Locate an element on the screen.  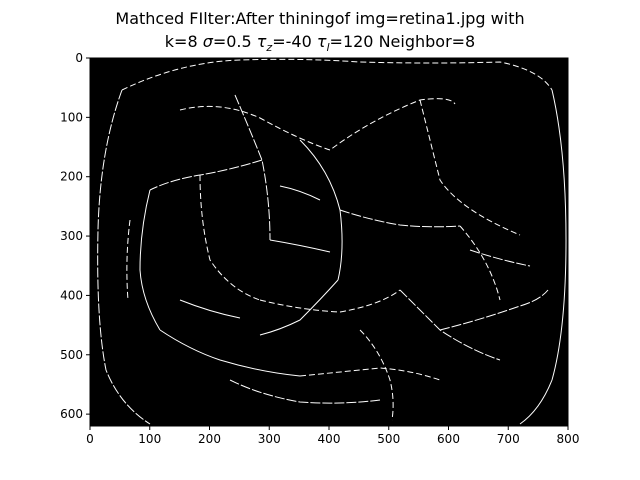
y-tick-label: 400 is located at coordinates (71, 295).